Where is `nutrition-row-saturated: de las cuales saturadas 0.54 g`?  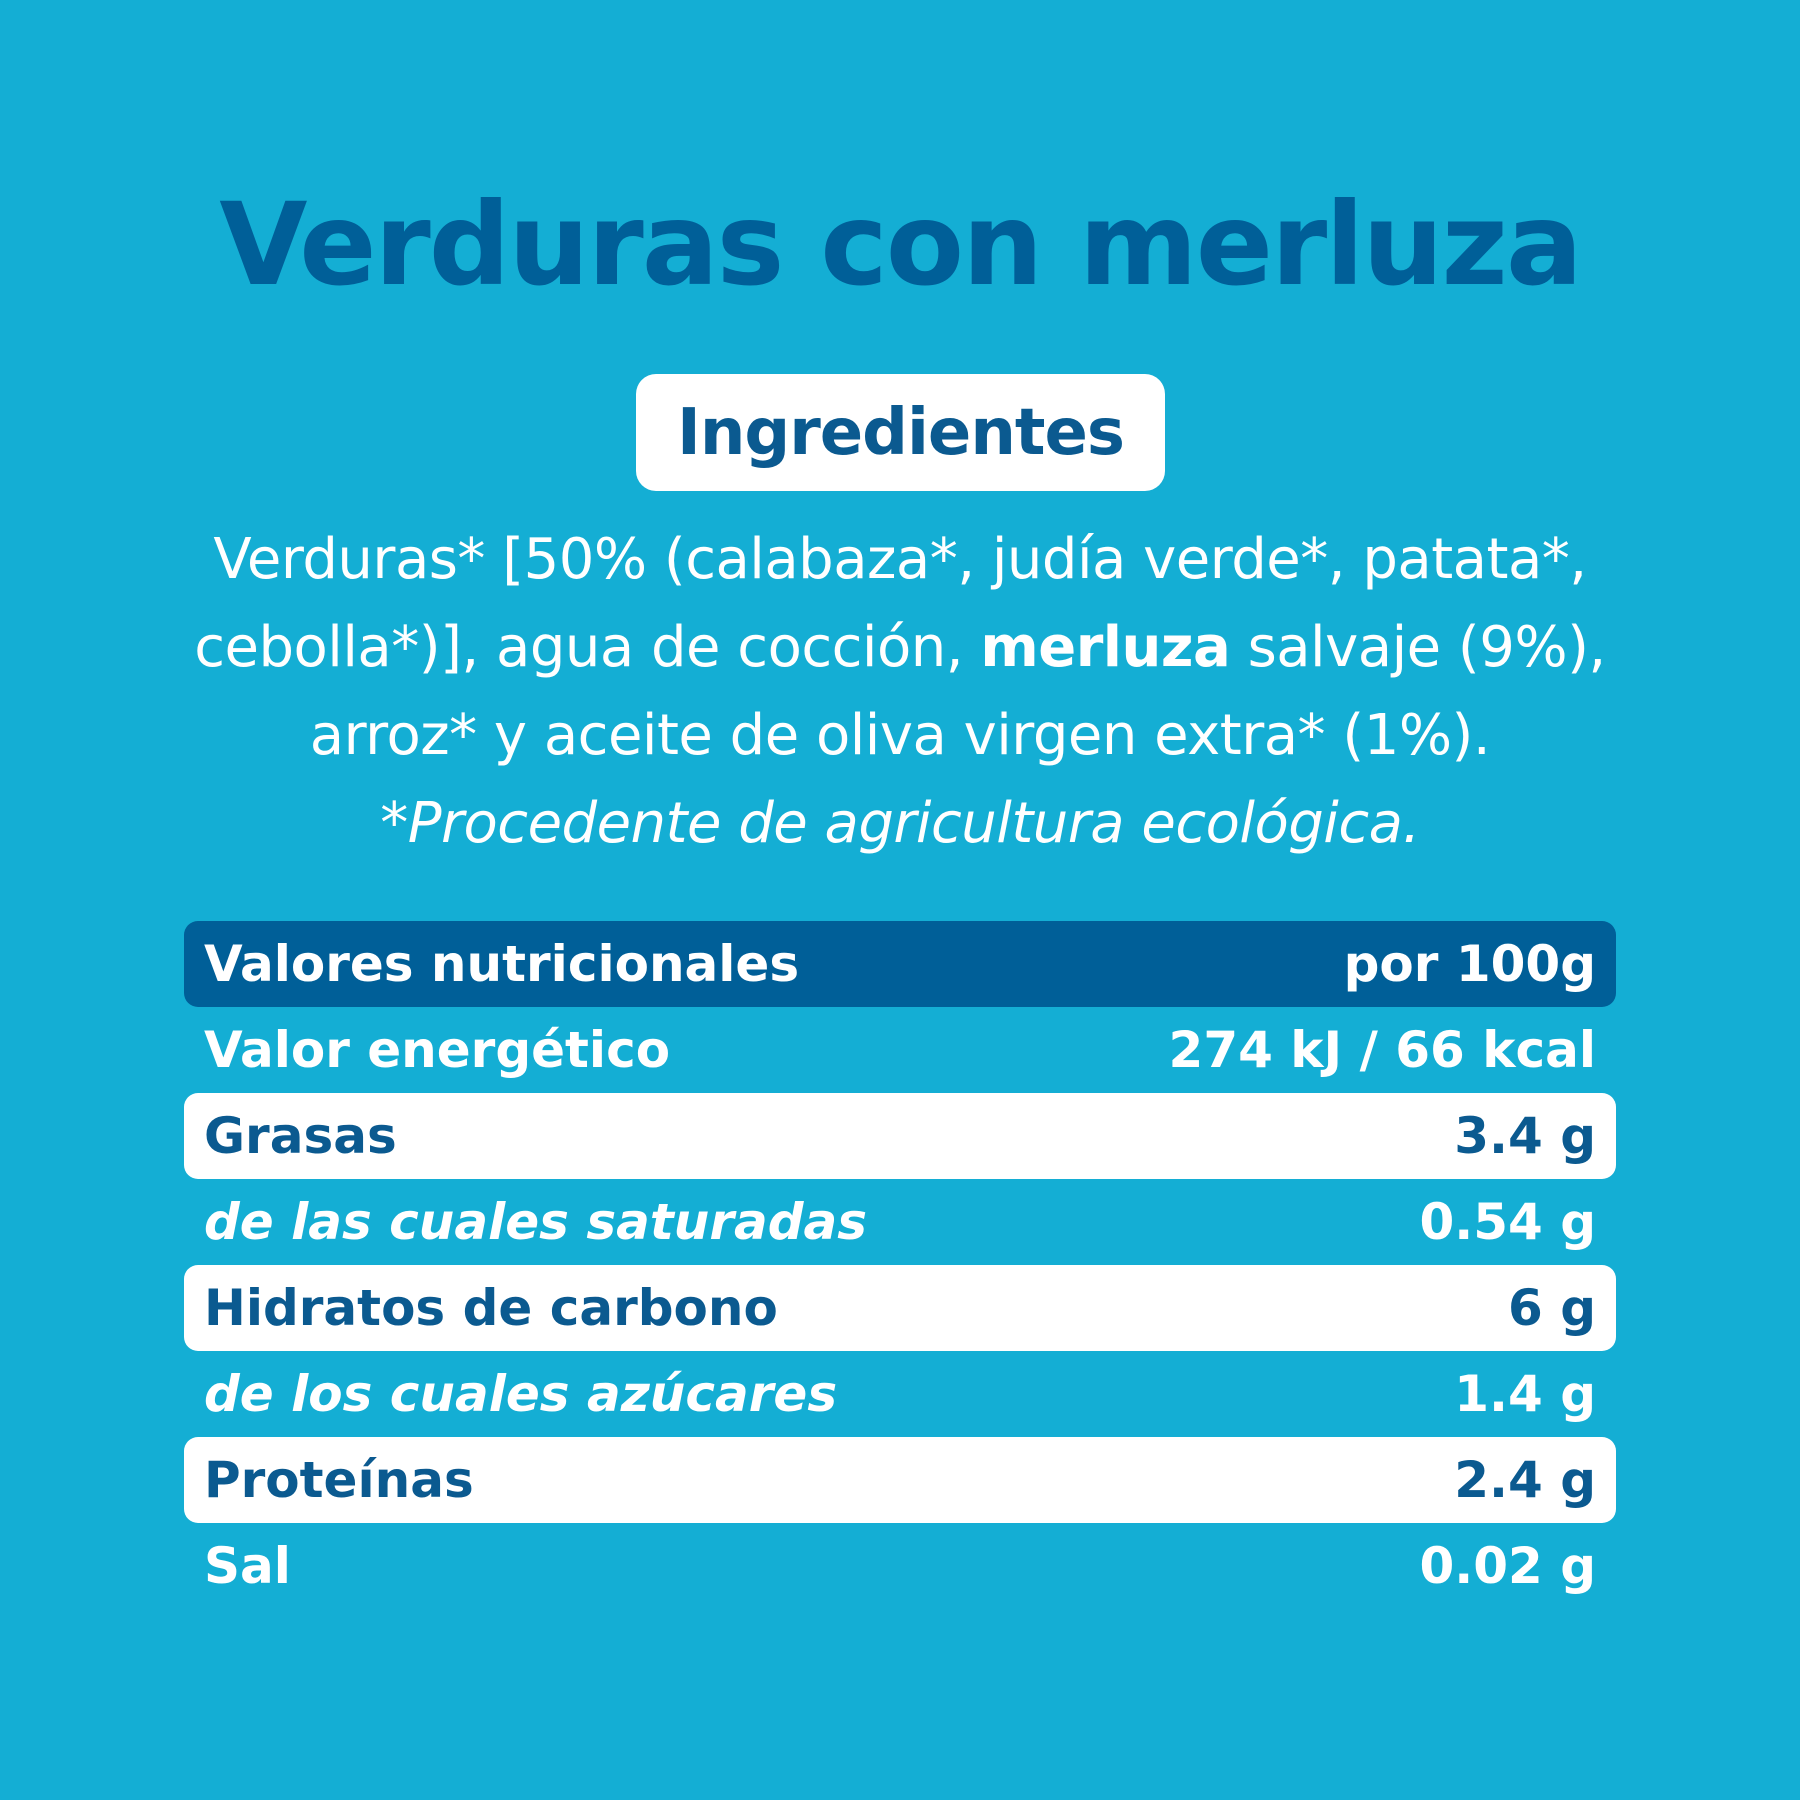 nutrition-row-saturated: de las cuales saturadas 0.54 g is located at coordinates (900, 1222).